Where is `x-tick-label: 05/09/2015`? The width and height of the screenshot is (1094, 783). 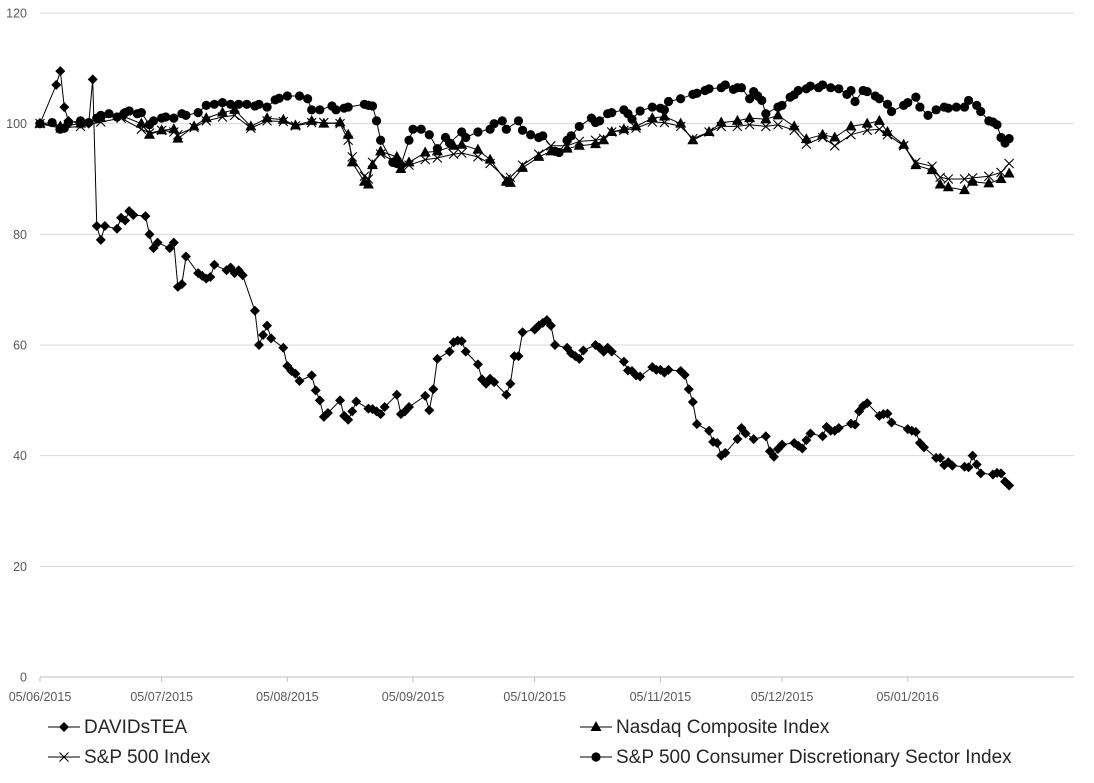 x-tick-label: 05/09/2015 is located at coordinates (413, 697).